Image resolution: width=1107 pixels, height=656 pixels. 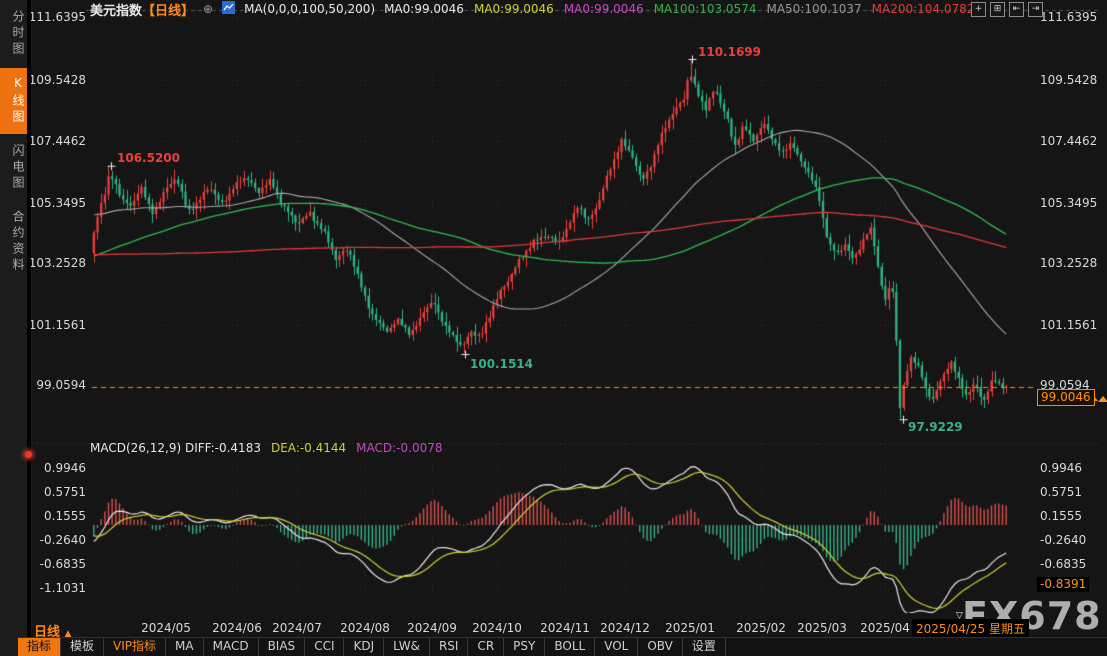 I want to click on macd-axis-label: -1.1031, so click(x=62, y=588).